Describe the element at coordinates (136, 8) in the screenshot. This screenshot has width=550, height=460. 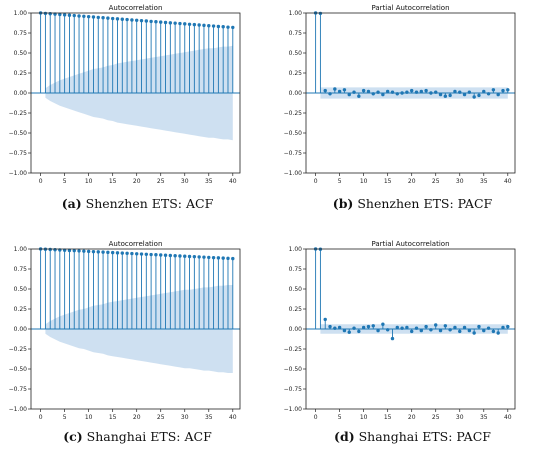
I see `chart-title: Autocorrelation` at that location.